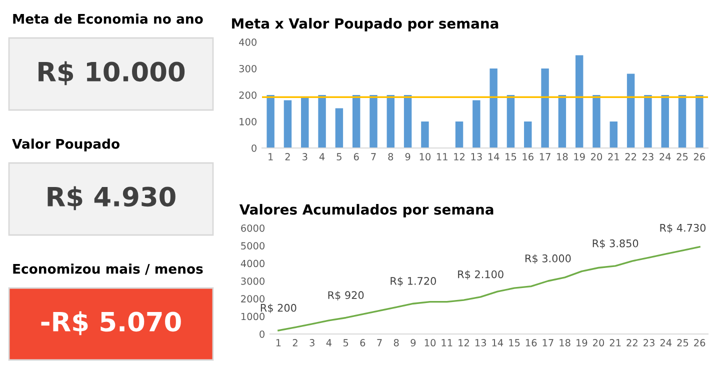  I want to click on chart-title: Meta x Valor Poupado por semana, so click(365, 25).